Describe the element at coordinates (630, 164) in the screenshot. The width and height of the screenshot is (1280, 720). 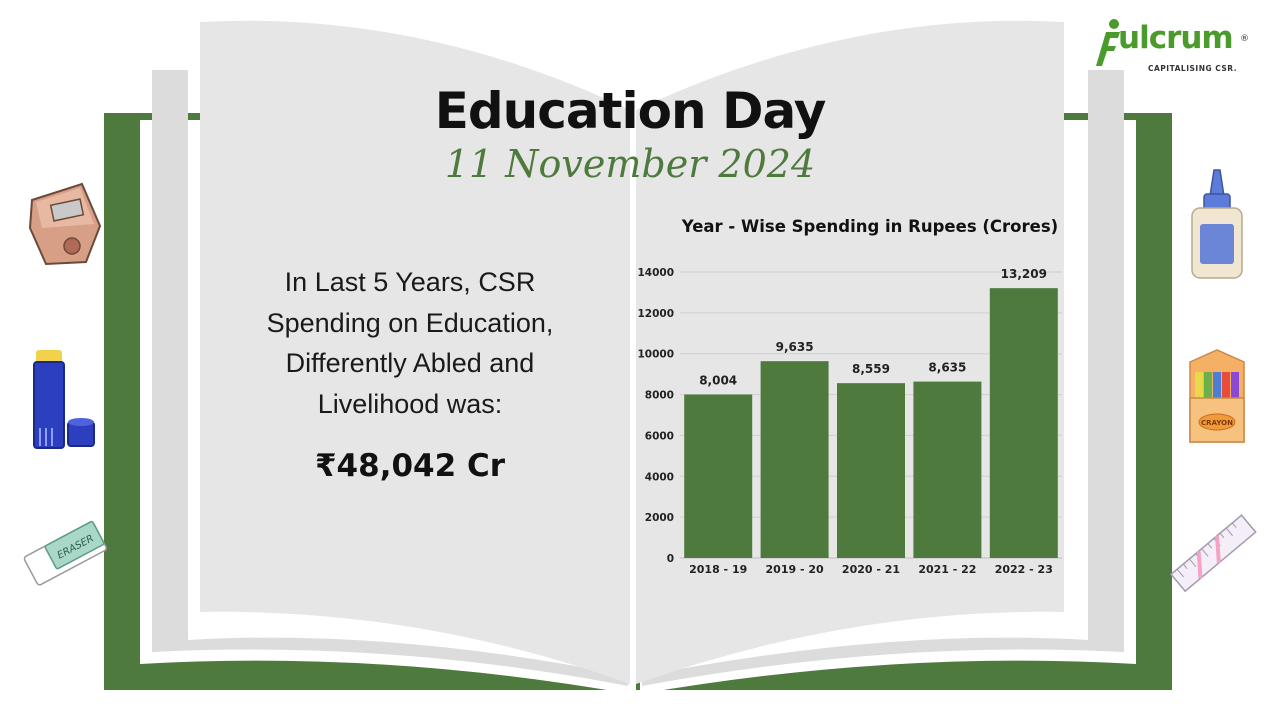
I see `event-date: 11 November 2024` at that location.